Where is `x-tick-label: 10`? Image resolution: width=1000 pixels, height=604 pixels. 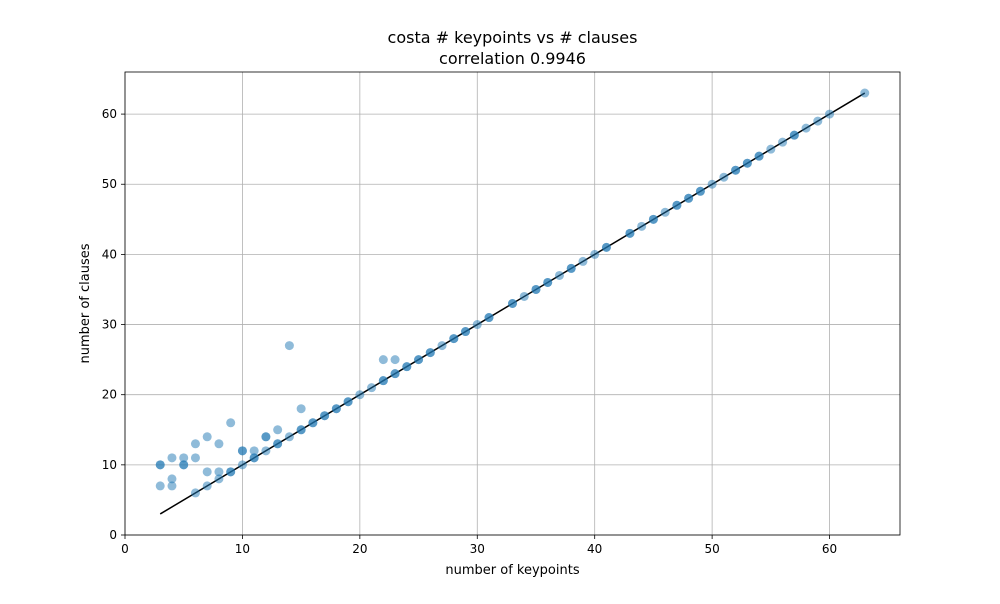
x-tick-label: 10 is located at coordinates (242, 549).